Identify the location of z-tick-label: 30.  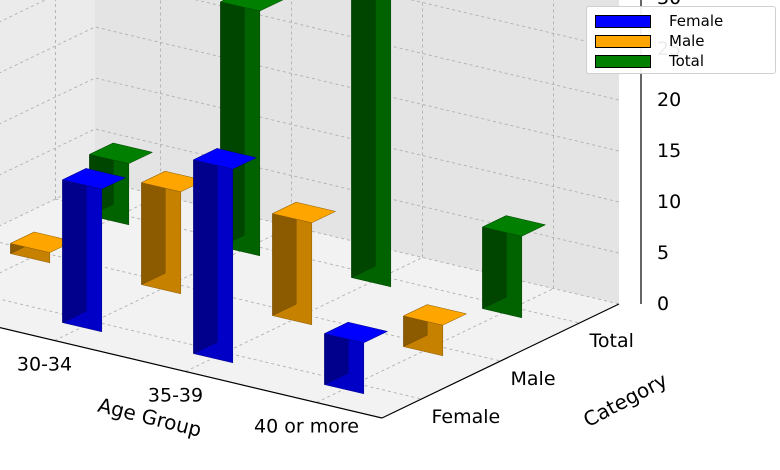
(669, 4).